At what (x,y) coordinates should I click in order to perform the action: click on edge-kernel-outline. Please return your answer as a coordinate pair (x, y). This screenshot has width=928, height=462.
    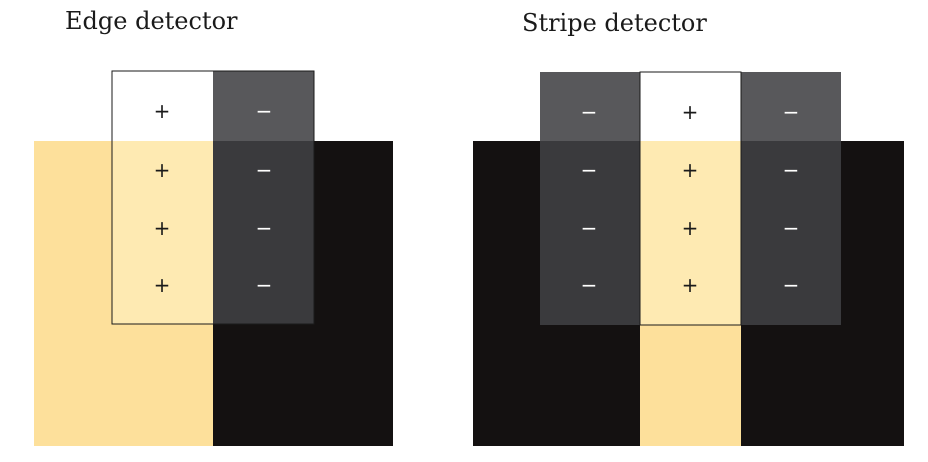
    Looking at the image, I should click on (213, 197).